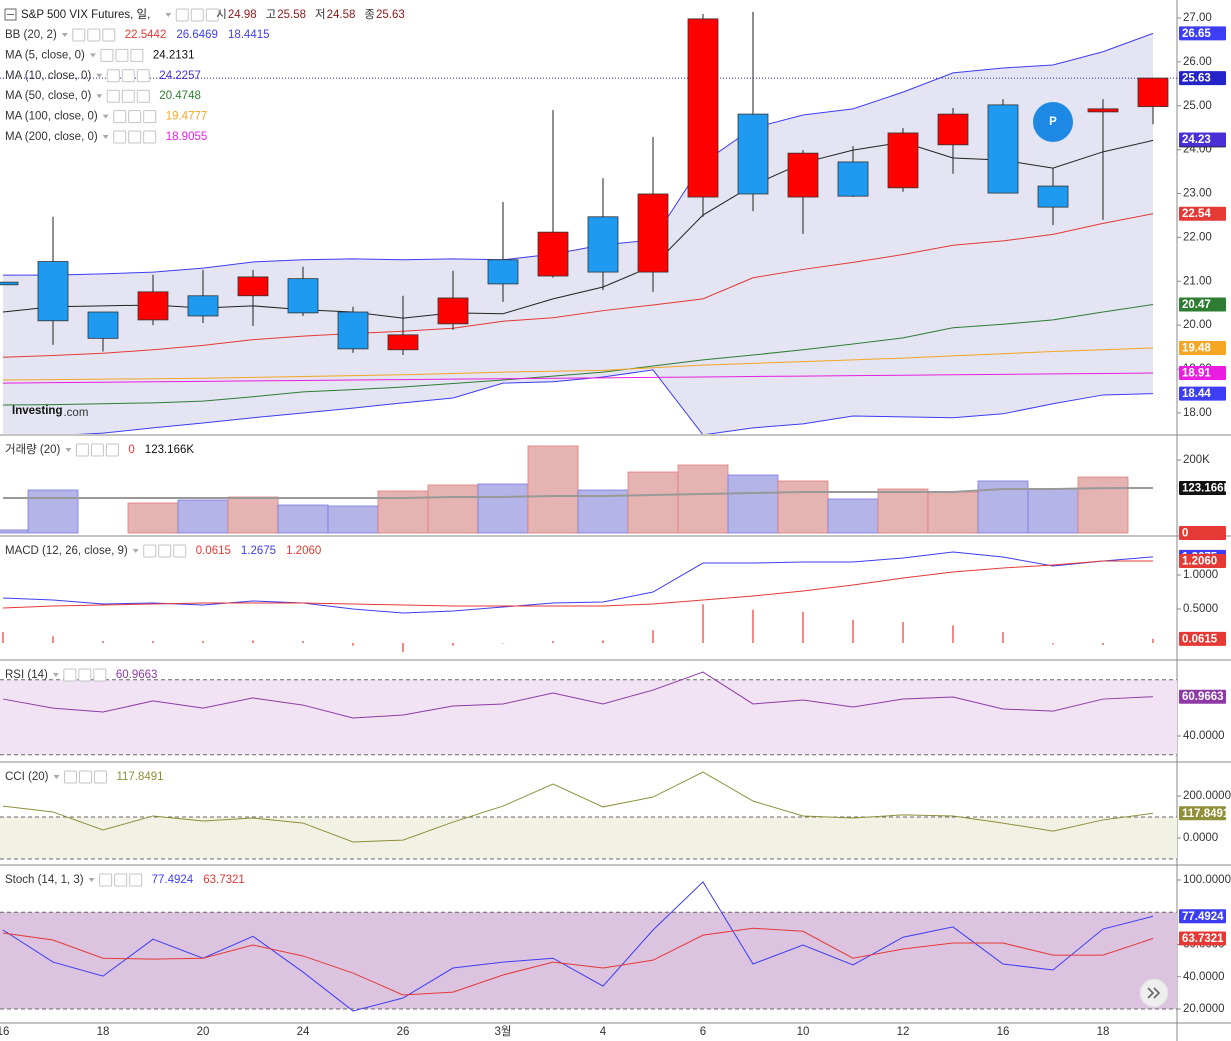 This screenshot has width=1231, height=1041. I want to click on panel, so click(588, 713).